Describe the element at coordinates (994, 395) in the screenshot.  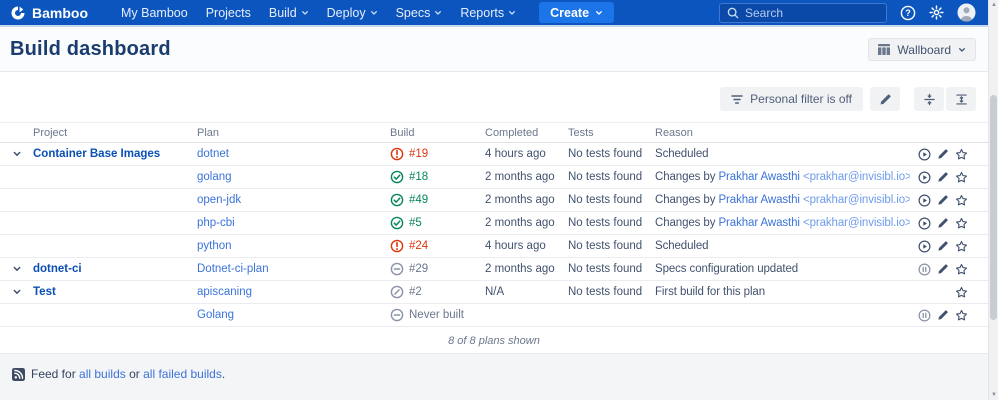
I see `scrollbar-down-arrow: ▼` at that location.